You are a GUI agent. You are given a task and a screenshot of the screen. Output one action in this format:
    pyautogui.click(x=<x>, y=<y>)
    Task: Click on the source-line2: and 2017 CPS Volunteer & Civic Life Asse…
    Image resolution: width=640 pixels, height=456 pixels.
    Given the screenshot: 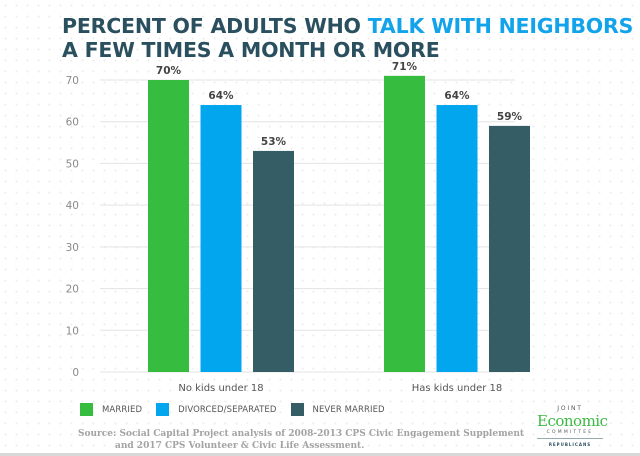 What is the action you would take?
    pyautogui.click(x=240, y=446)
    